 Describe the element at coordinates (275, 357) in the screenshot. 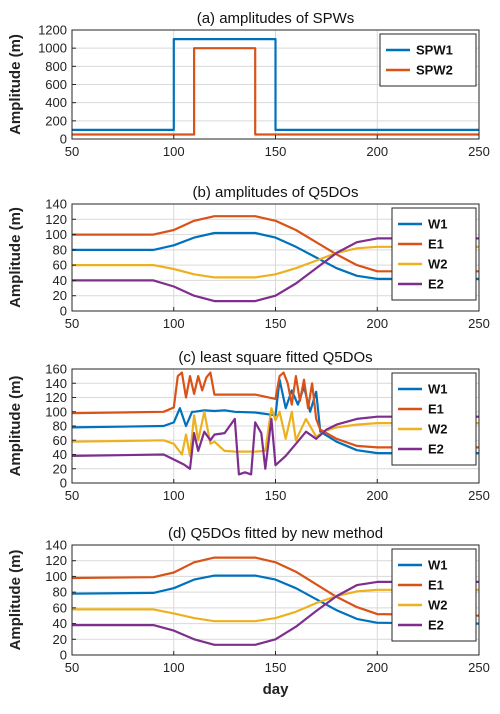

I see `chart-title: (c) least square fitted Q5DOs` at that location.